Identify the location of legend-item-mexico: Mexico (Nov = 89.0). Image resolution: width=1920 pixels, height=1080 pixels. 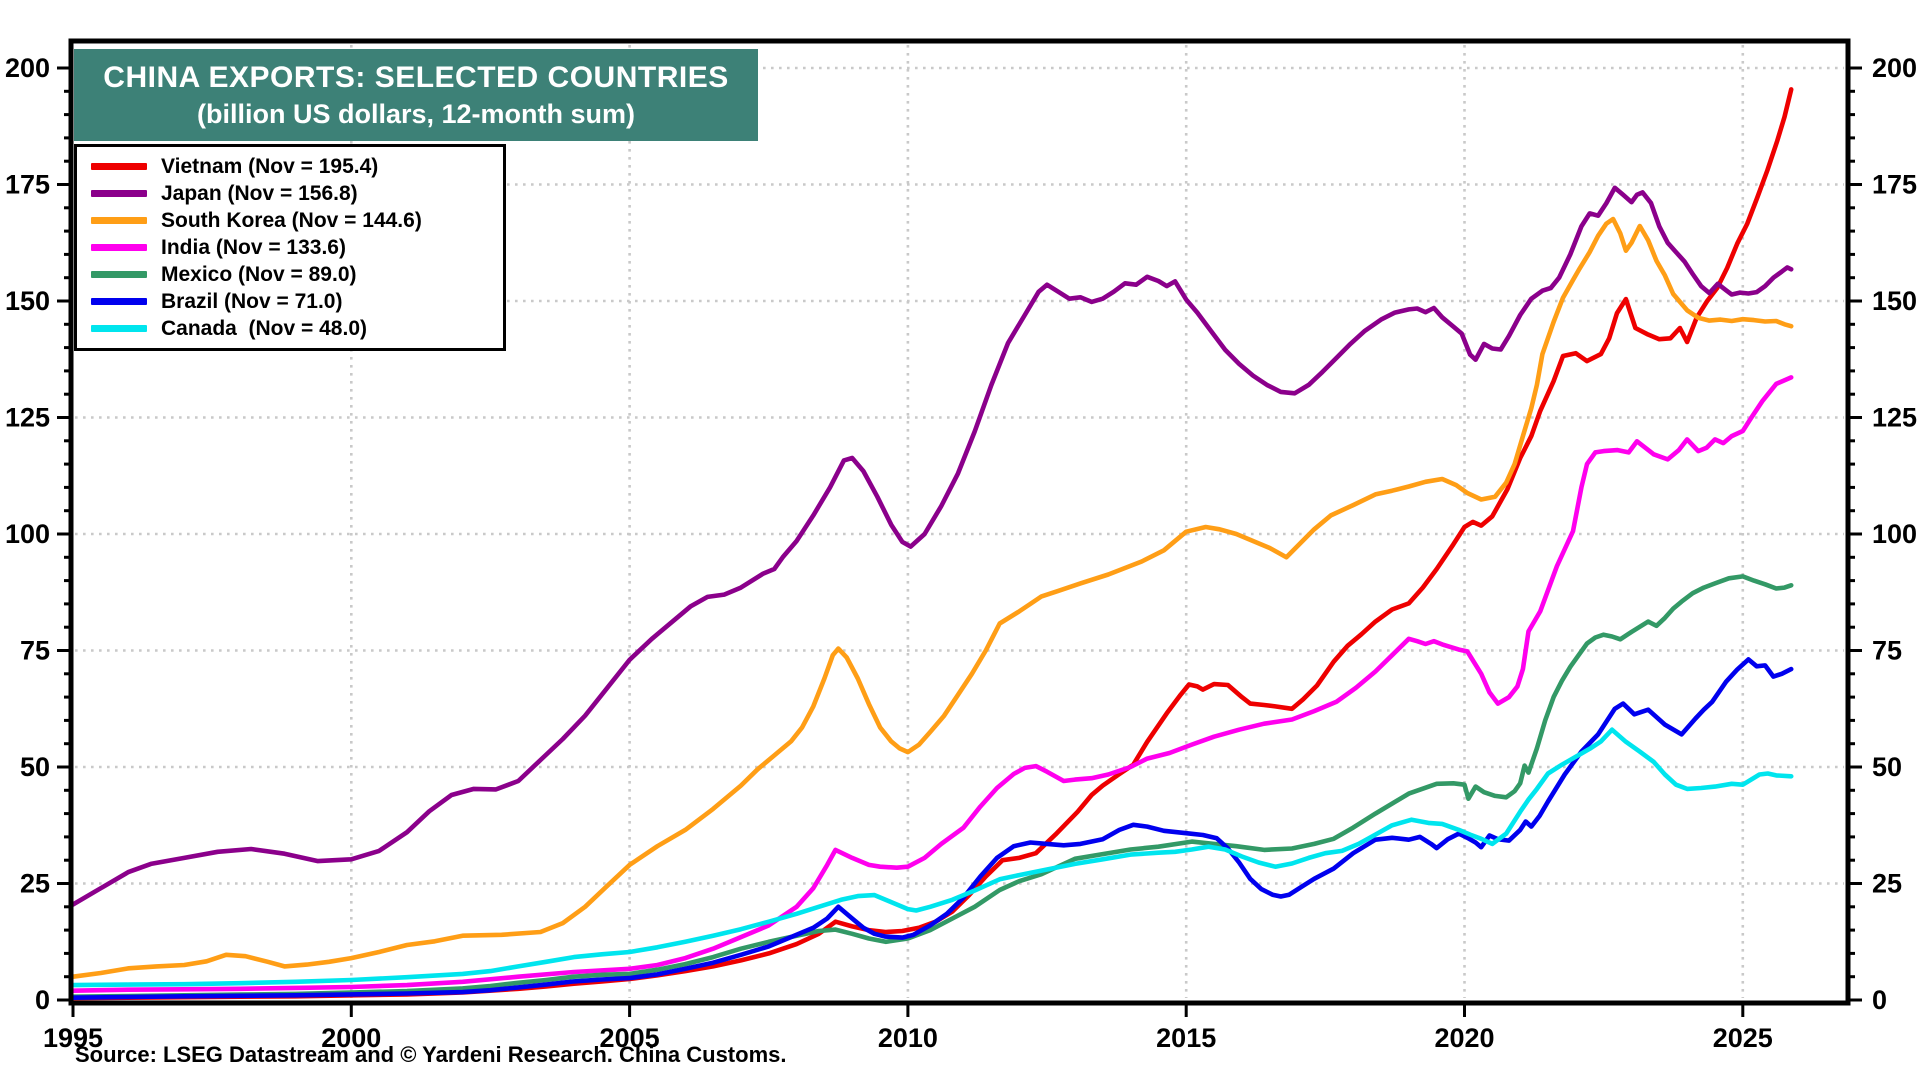
(297, 274).